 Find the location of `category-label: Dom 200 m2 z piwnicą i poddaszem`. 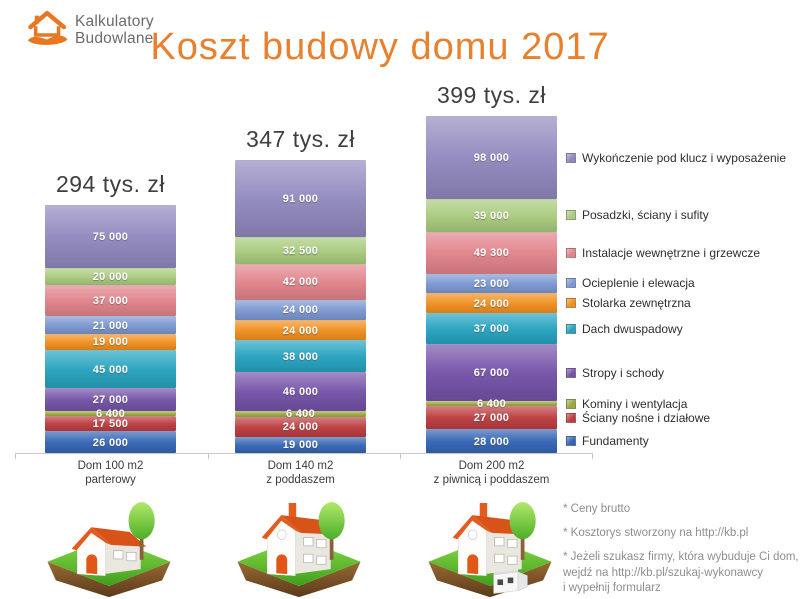

category-label: Dom 200 m2 z piwnicą i poddaszem is located at coordinates (492, 473).